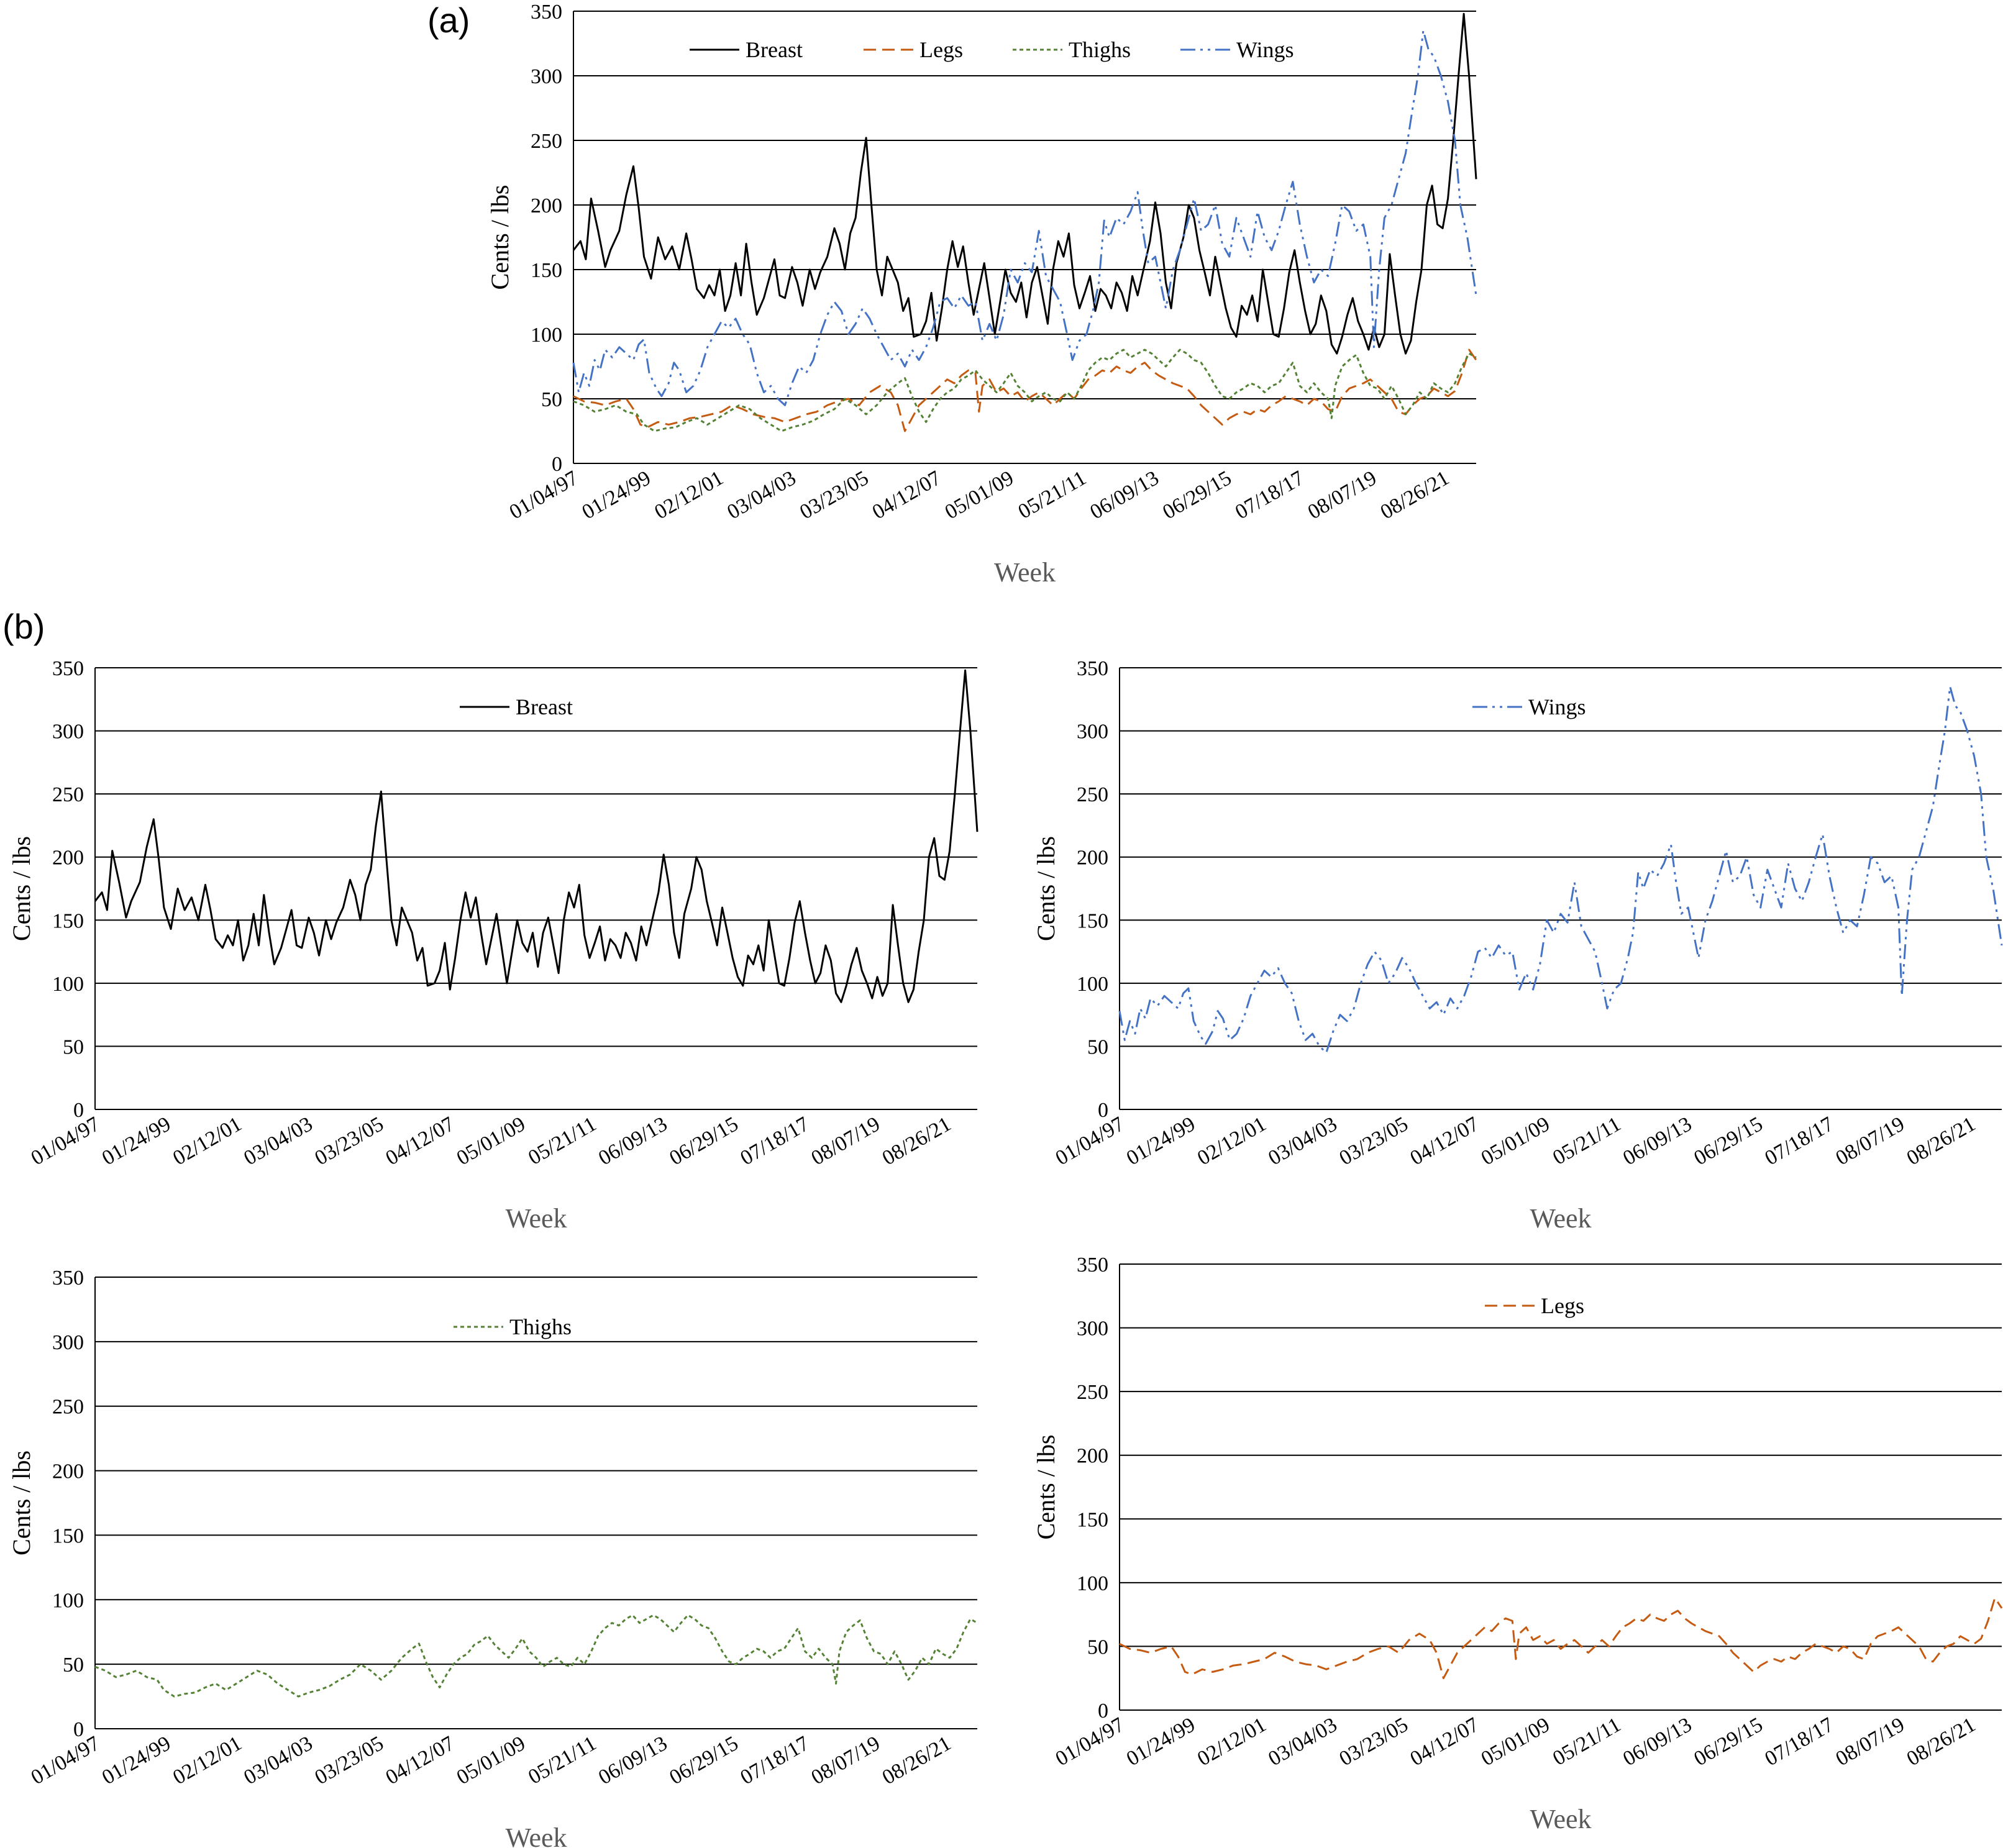  I want to click on series-line-wings, so click(1024, 217).